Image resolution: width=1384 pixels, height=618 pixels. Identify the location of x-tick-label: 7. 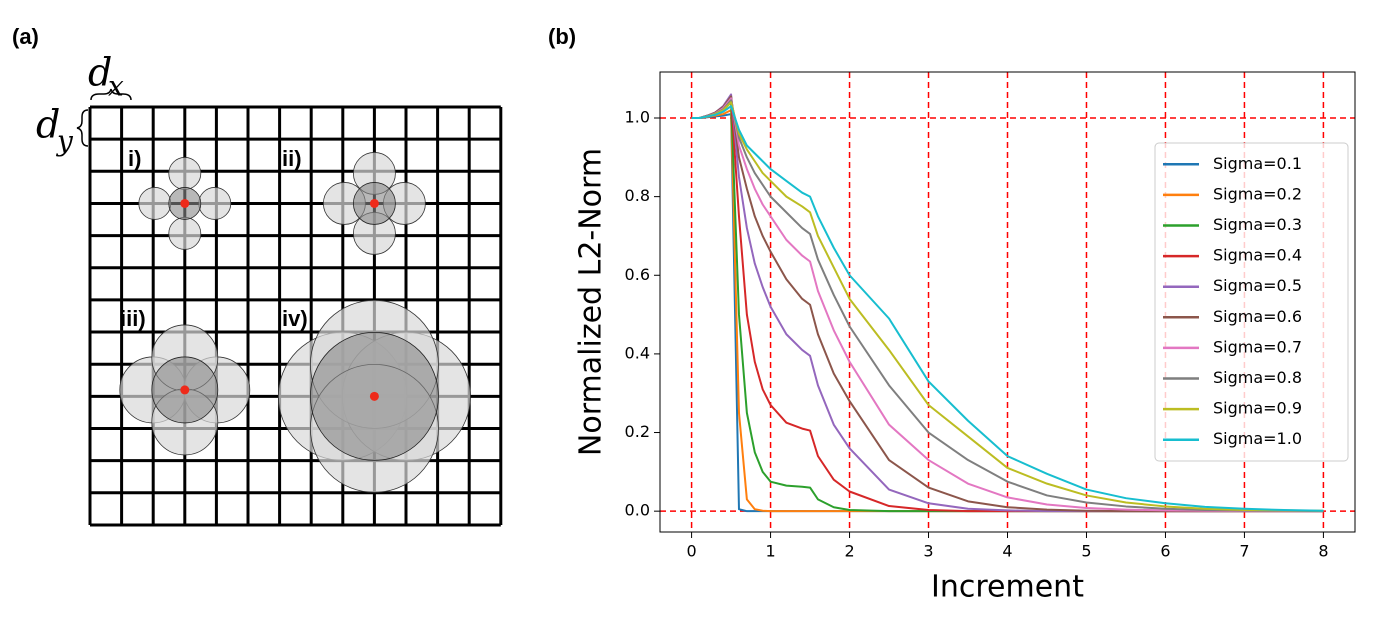
(1244, 551).